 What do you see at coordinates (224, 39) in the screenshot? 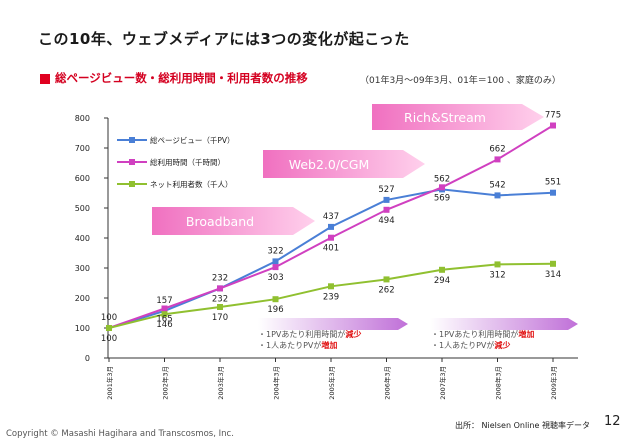
I see `page-title: この10年、ウェブメディアには3つの変化が起こった` at bounding box center [224, 39].